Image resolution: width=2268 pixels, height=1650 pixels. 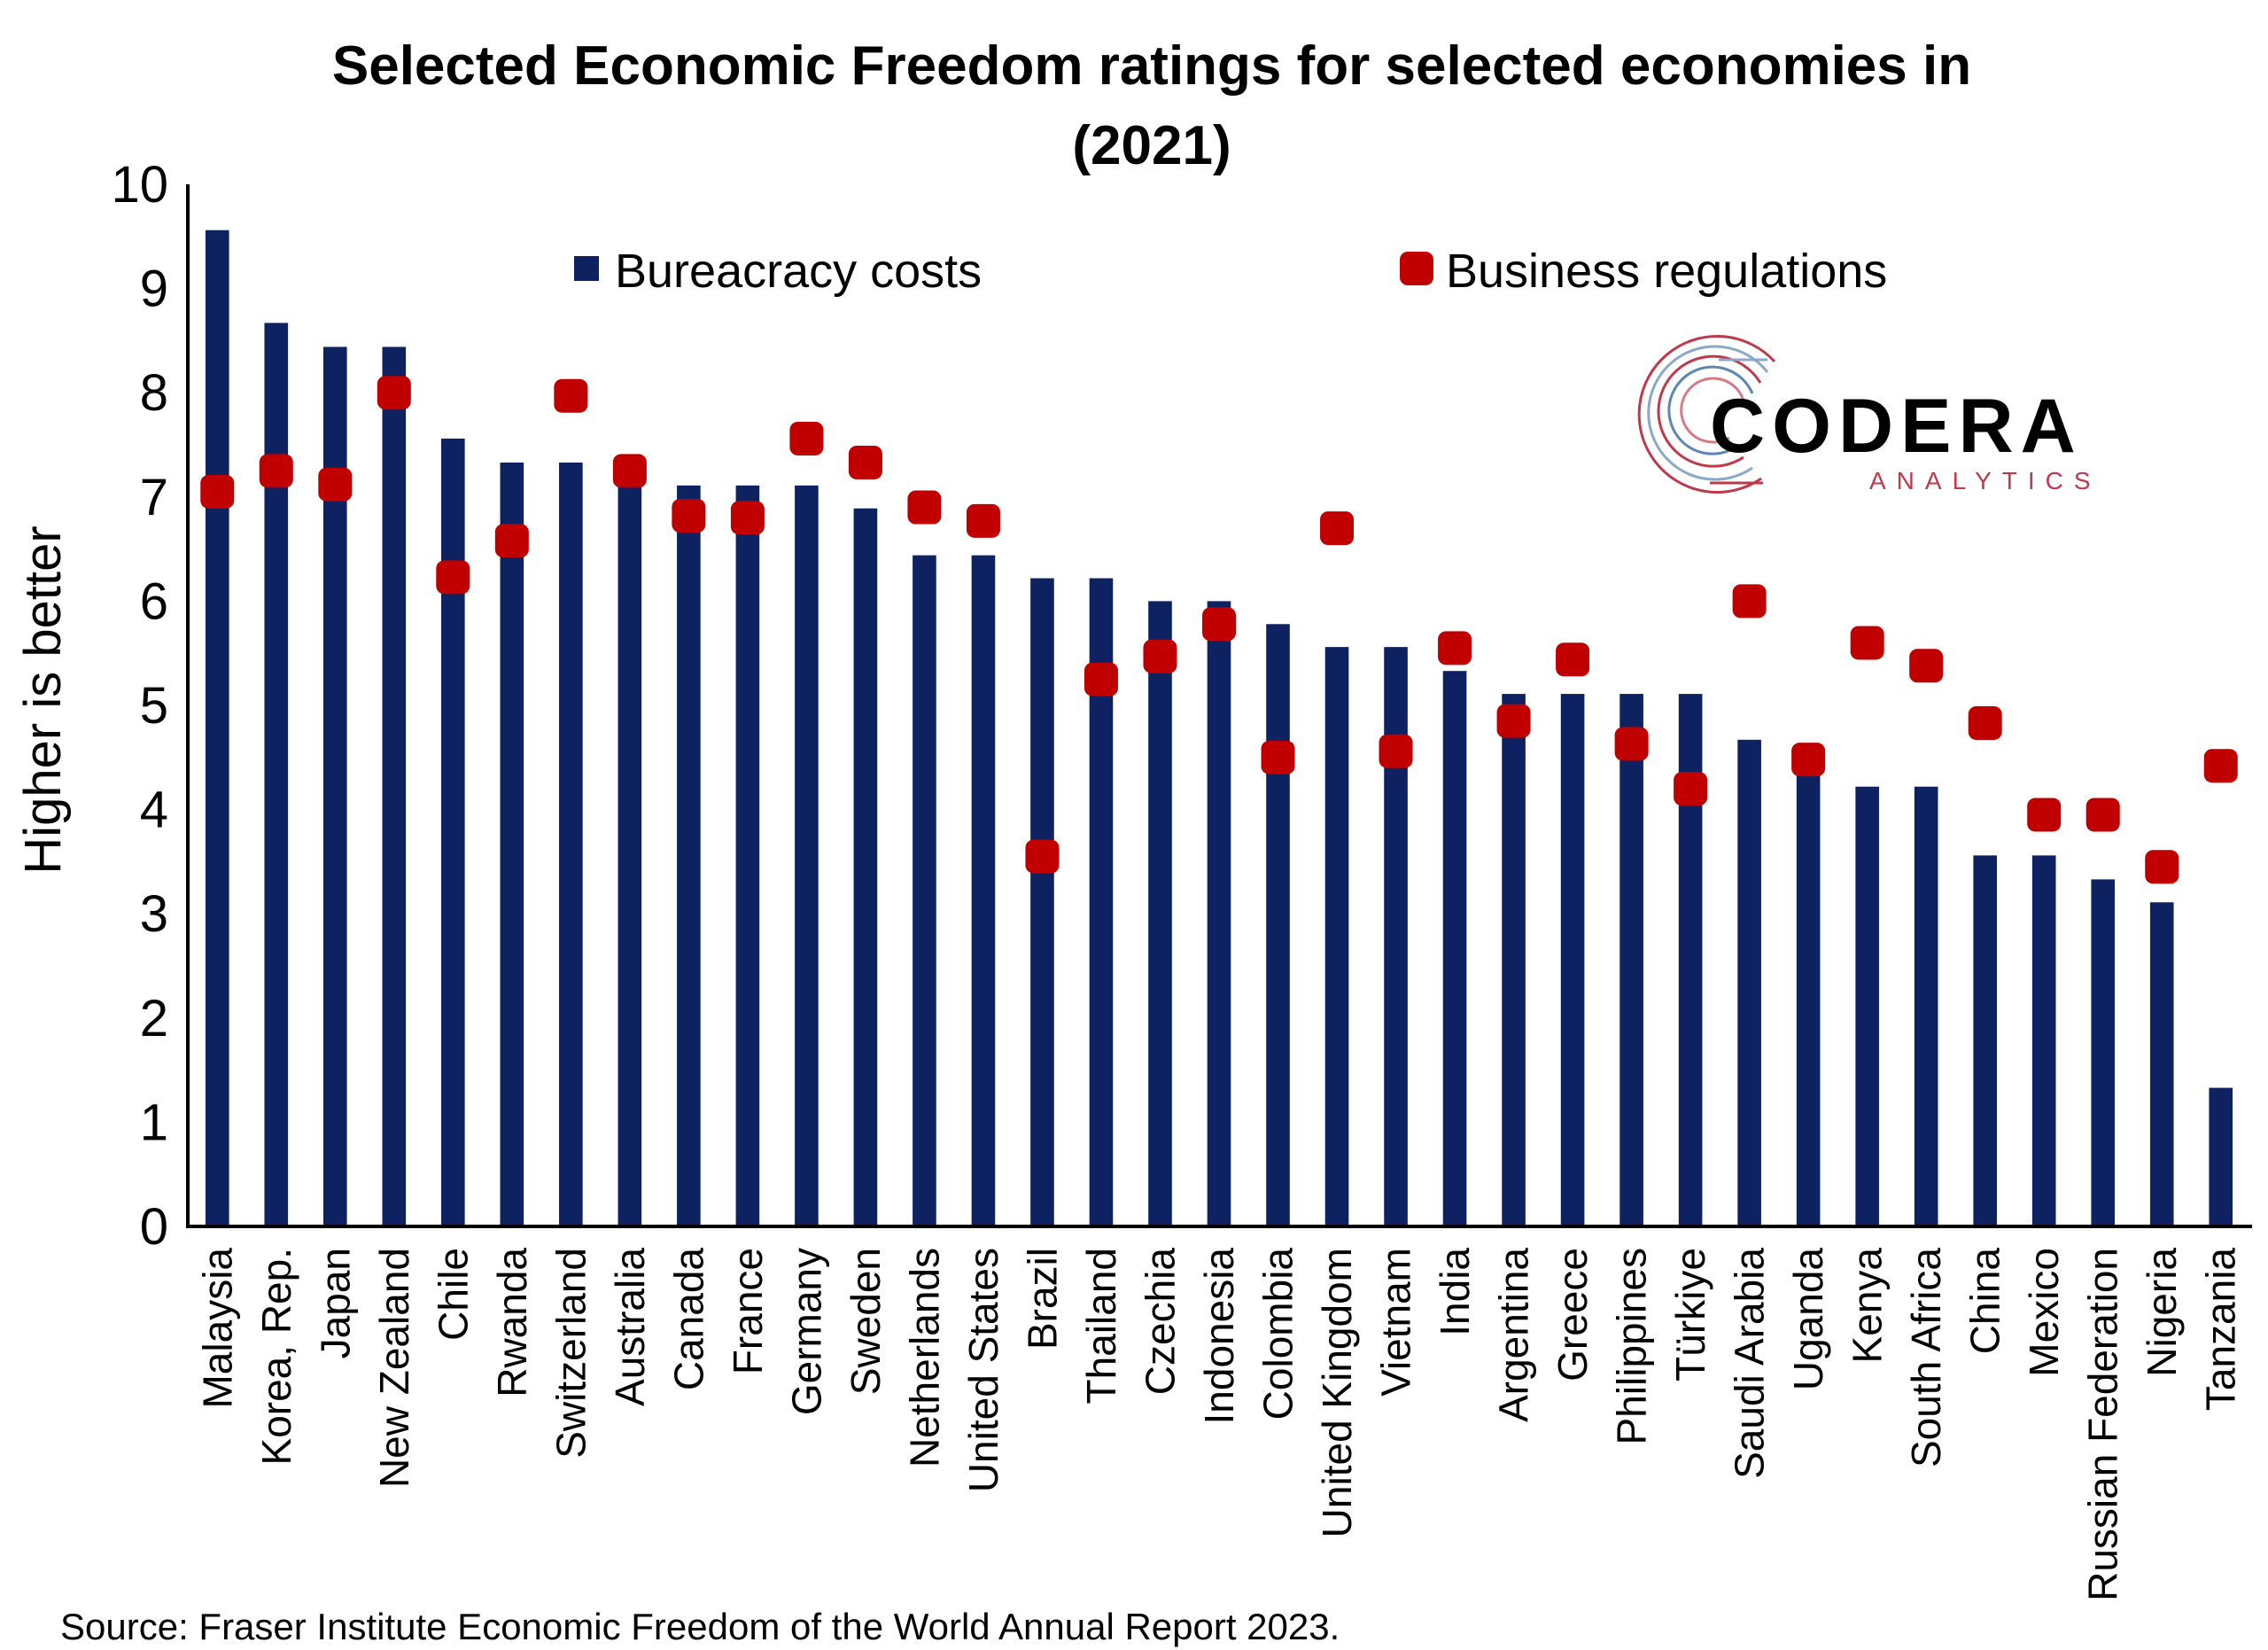 I want to click on x-tick-label: United Kingdom, so click(x=1337, y=1392).